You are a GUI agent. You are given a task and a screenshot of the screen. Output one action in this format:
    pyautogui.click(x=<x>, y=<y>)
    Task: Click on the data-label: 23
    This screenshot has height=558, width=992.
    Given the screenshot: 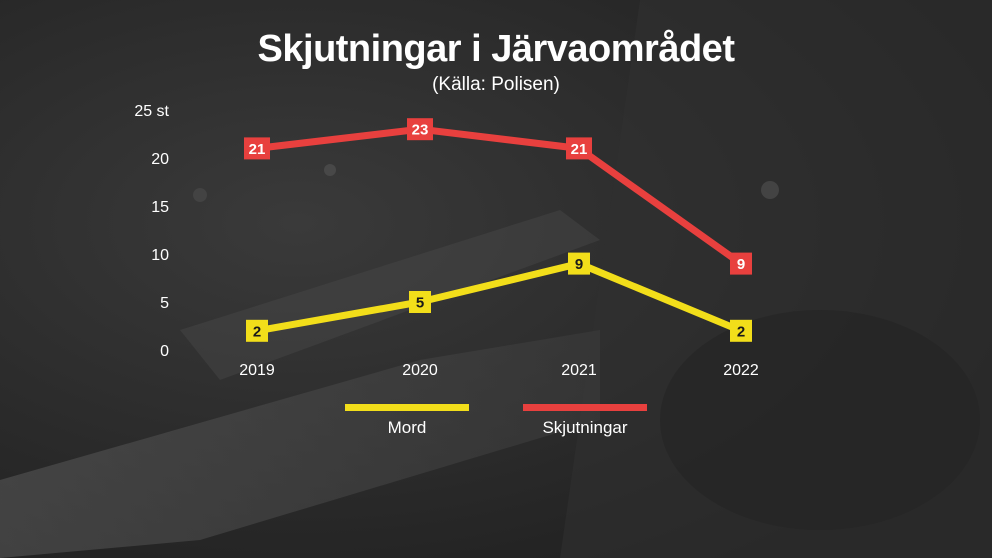 What is the action you would take?
    pyautogui.click(x=420, y=130)
    